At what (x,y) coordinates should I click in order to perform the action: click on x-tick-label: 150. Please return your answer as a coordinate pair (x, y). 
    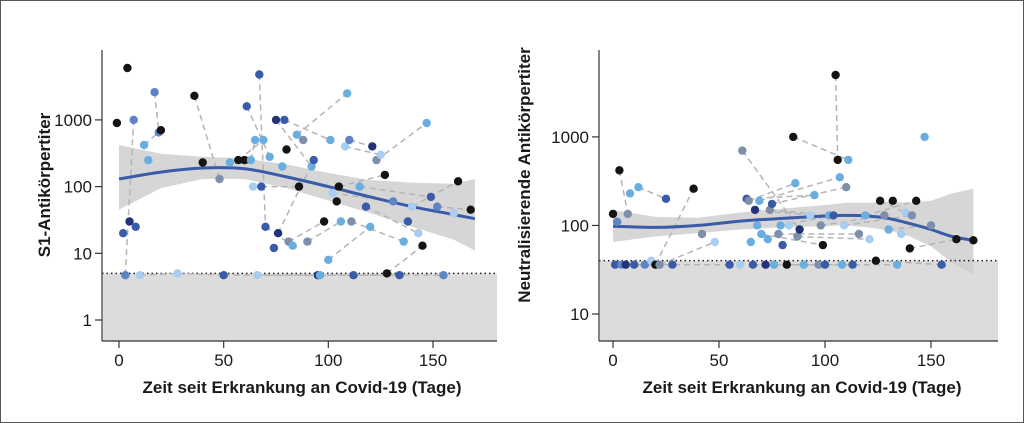
    Looking at the image, I should click on (433, 360).